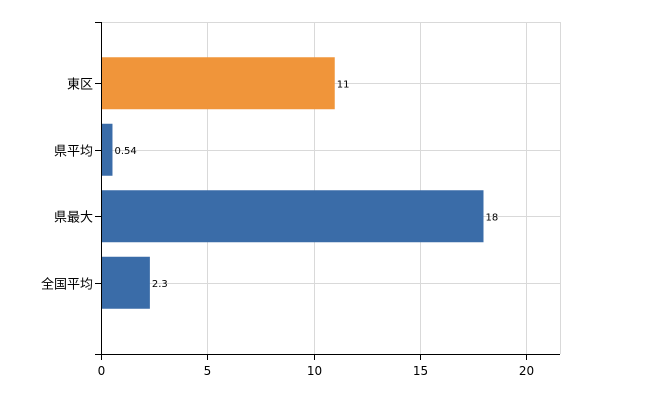  What do you see at coordinates (67, 285) in the screenshot?
I see `category-label: 全国平均` at bounding box center [67, 285].